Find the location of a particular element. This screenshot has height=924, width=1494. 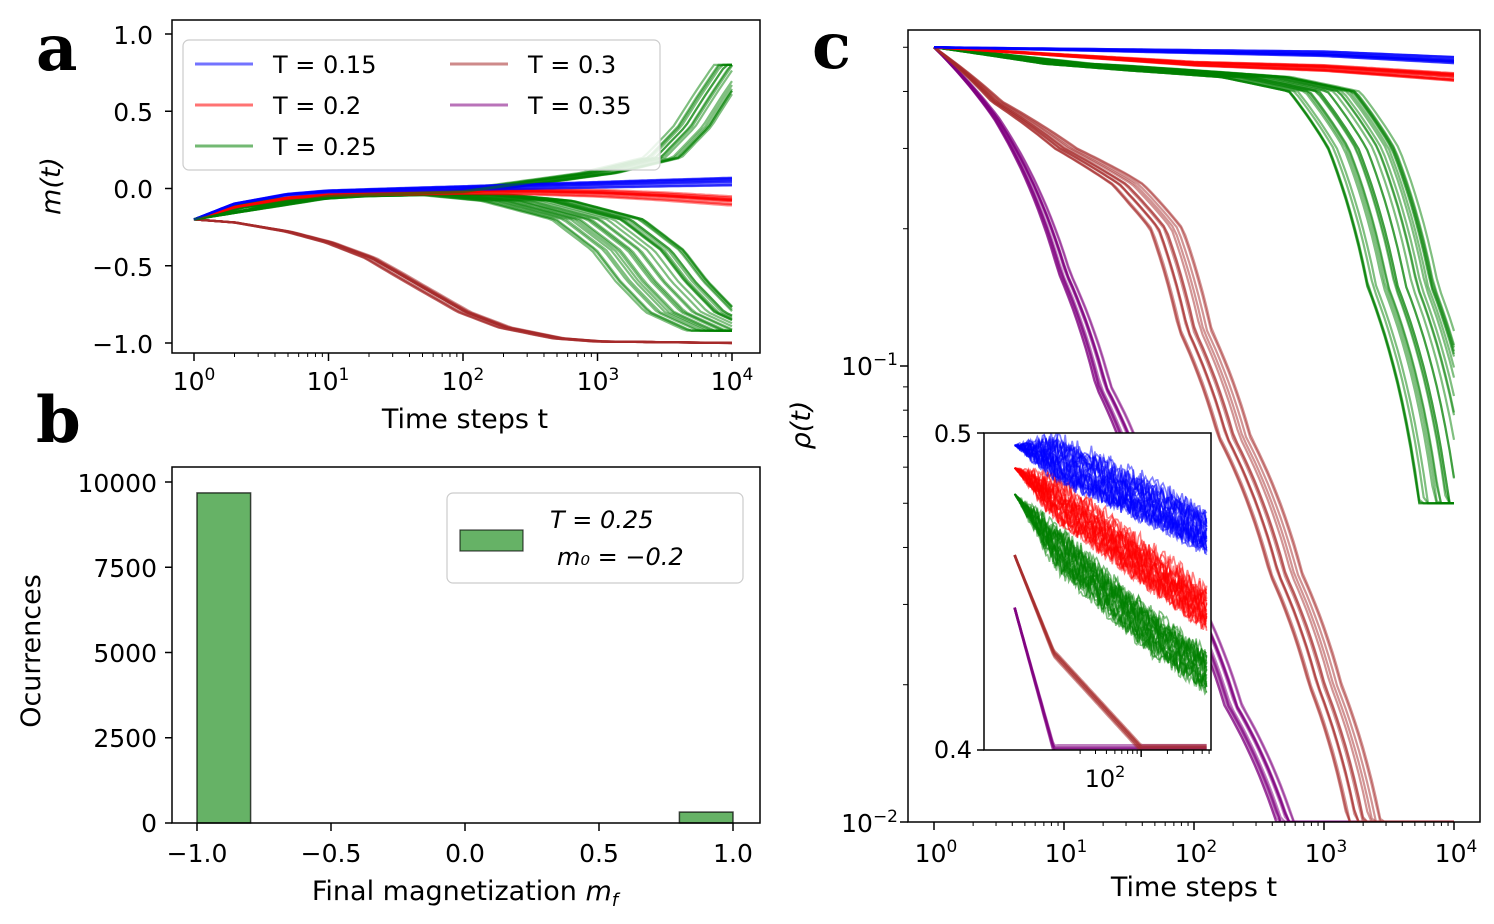

panel-letter-b: b is located at coordinates (58, 420).